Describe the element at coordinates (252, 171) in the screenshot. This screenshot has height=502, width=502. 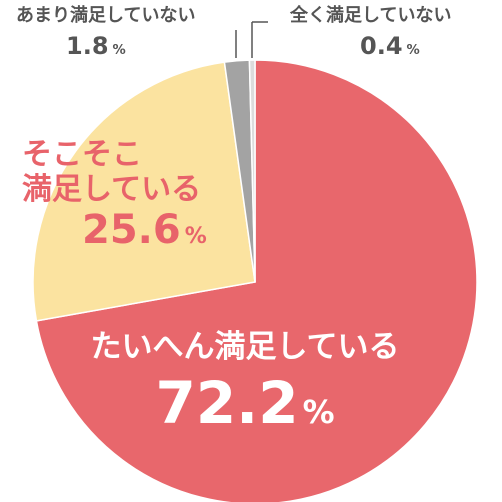
I see `pie-slice-not-at-all-satisfied` at that location.